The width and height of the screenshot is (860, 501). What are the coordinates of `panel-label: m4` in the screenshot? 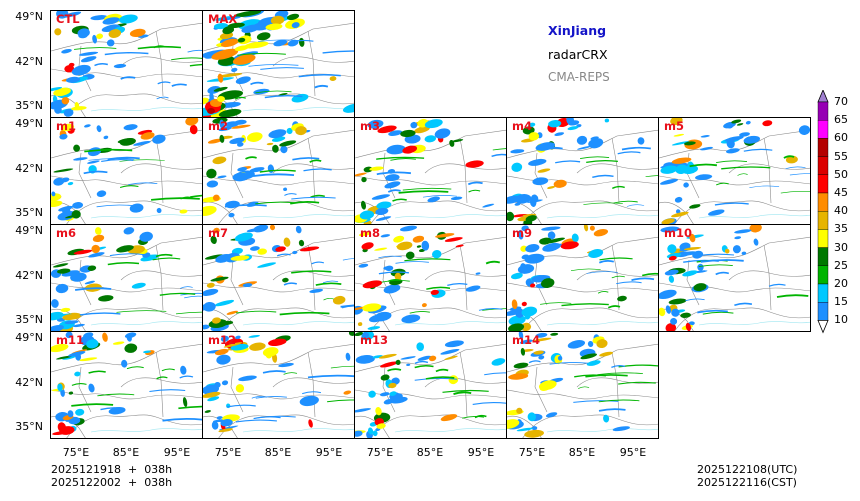 It's located at (522, 126).